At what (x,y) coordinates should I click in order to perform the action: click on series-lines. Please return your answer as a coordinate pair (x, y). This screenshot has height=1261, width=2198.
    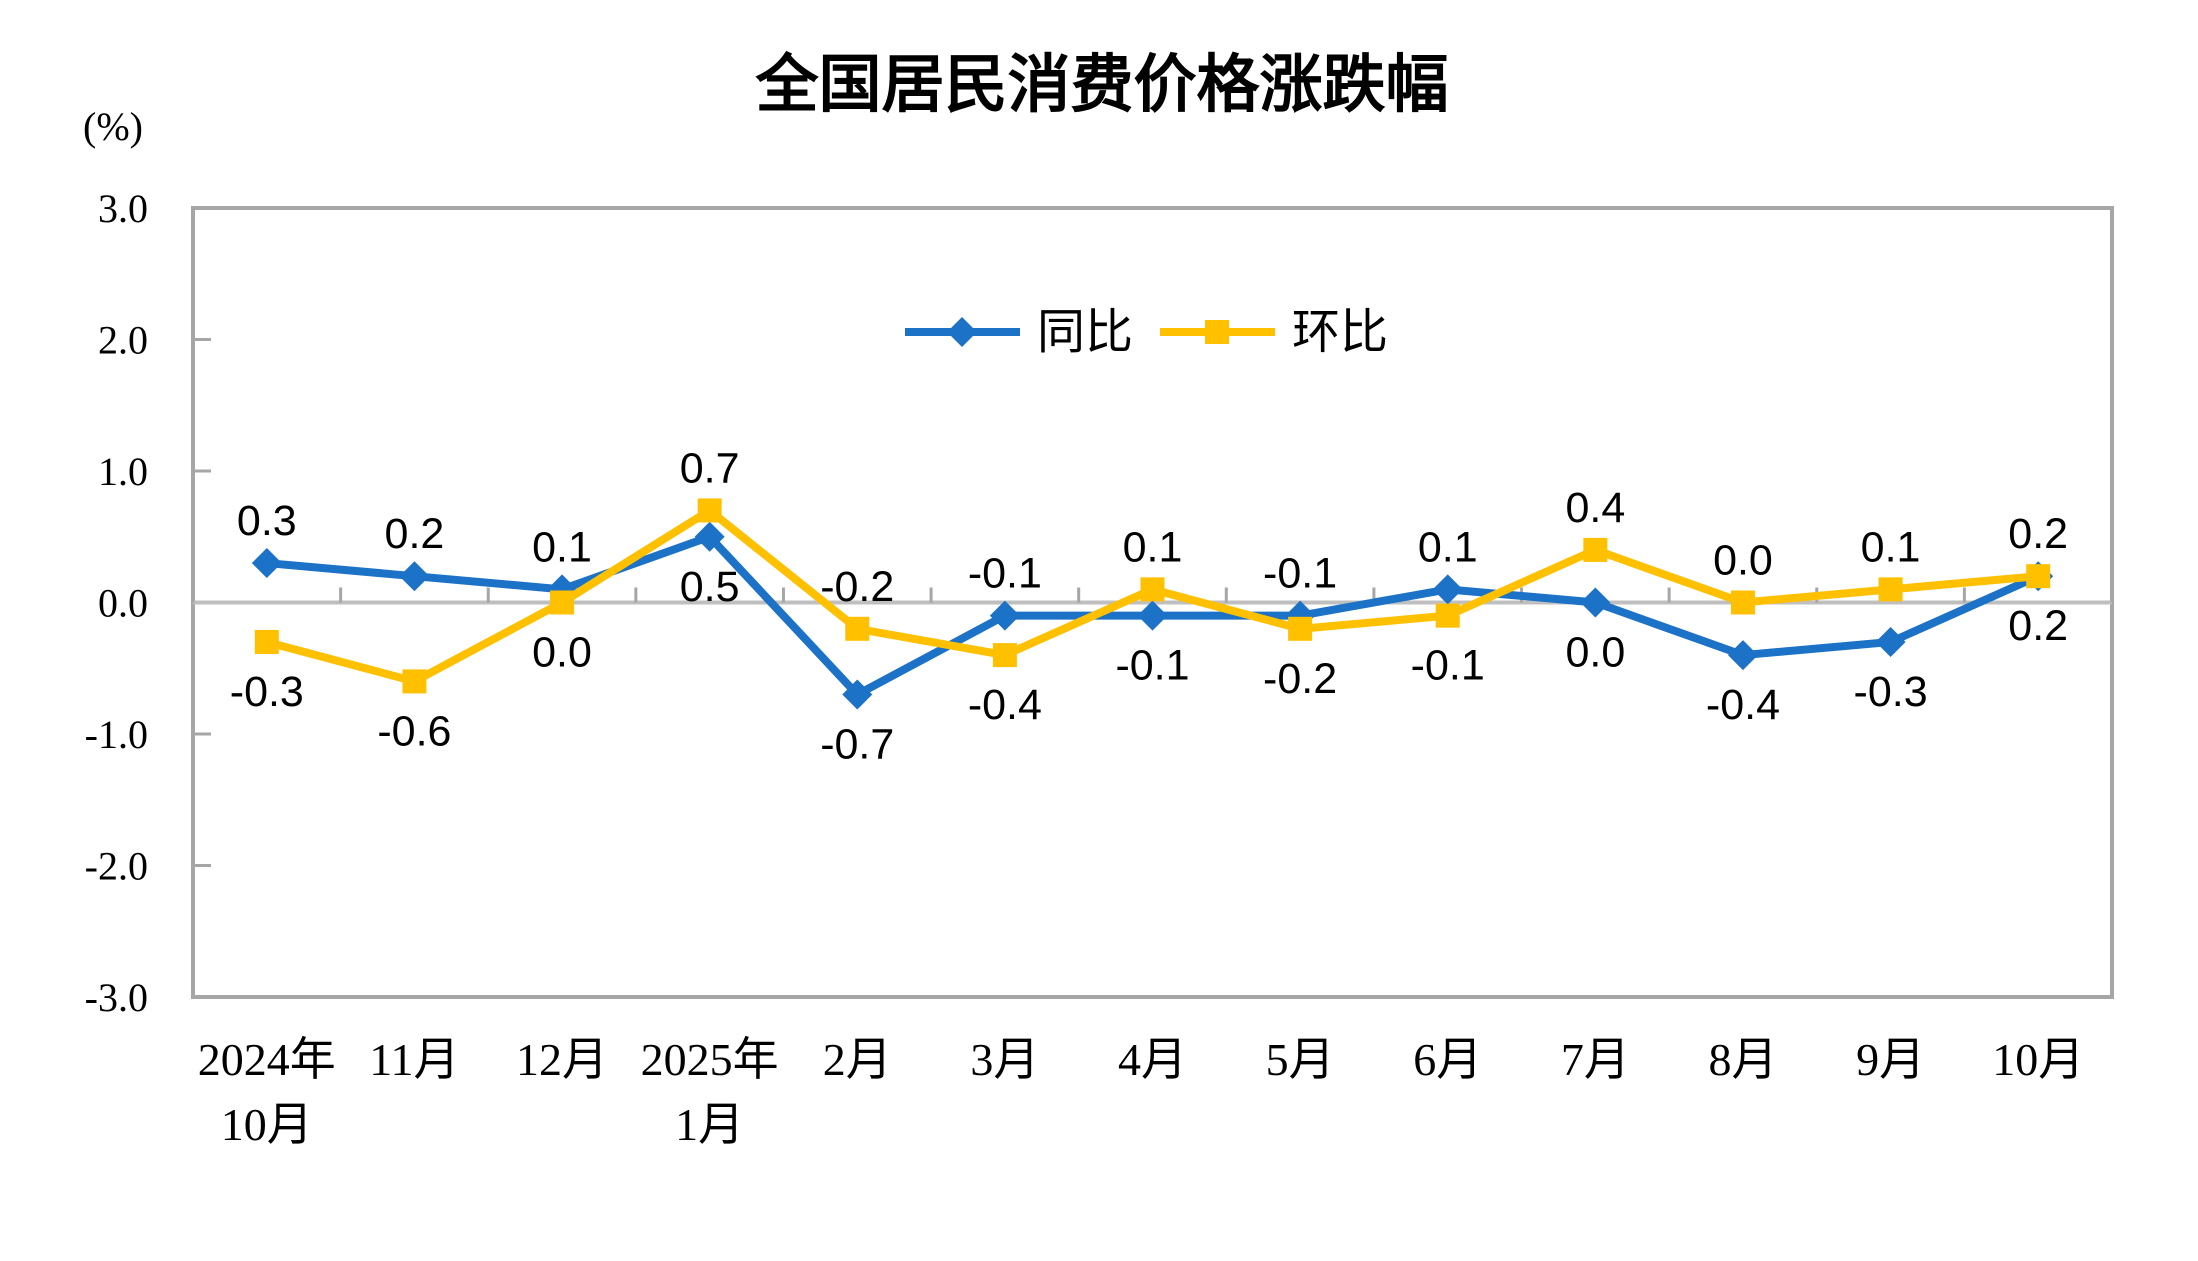
    Looking at the image, I should click on (1152, 604).